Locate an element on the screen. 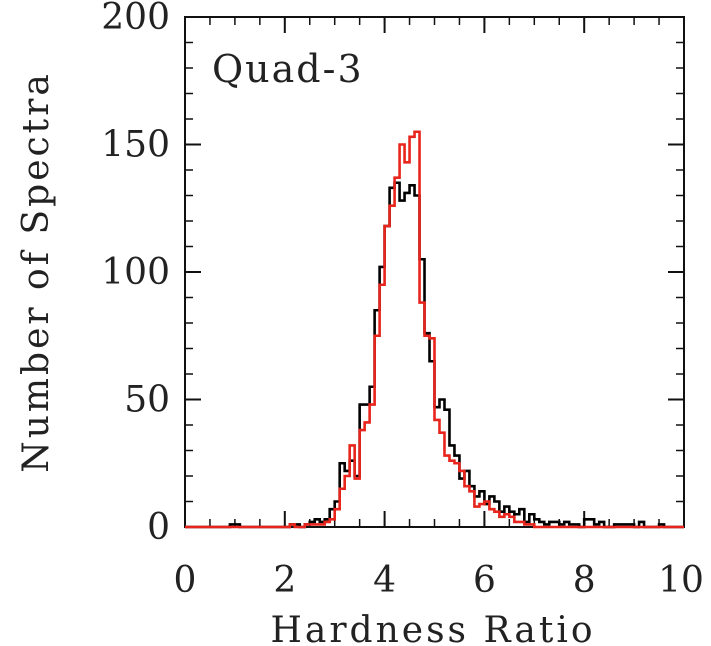 The width and height of the screenshot is (711, 646). y-tick-label: 100 is located at coordinates (135, 272).